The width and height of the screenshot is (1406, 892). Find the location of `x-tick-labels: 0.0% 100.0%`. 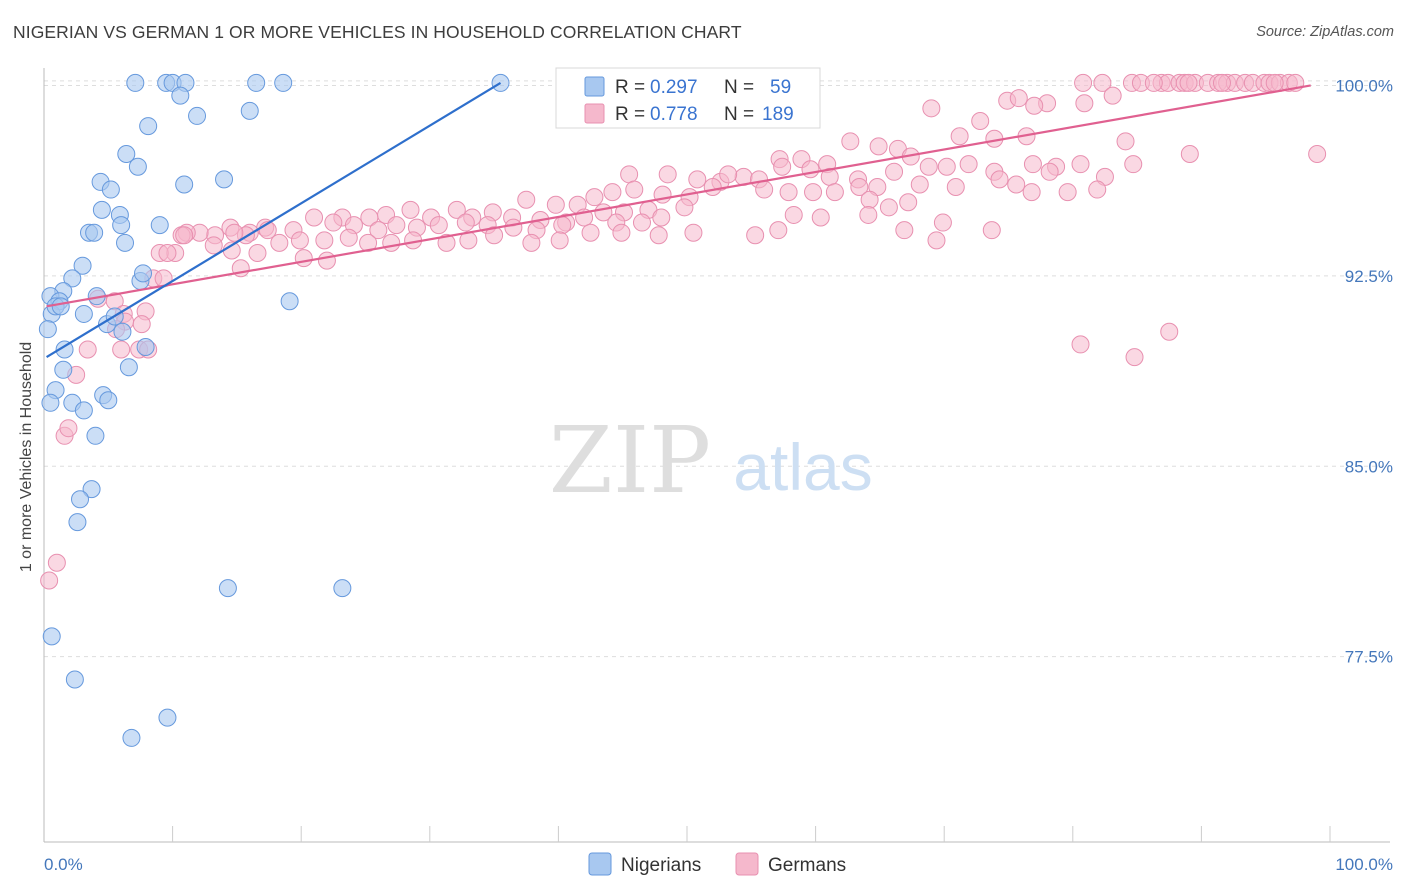

x-tick-labels: 0.0% 100.0% is located at coordinates (718, 864).